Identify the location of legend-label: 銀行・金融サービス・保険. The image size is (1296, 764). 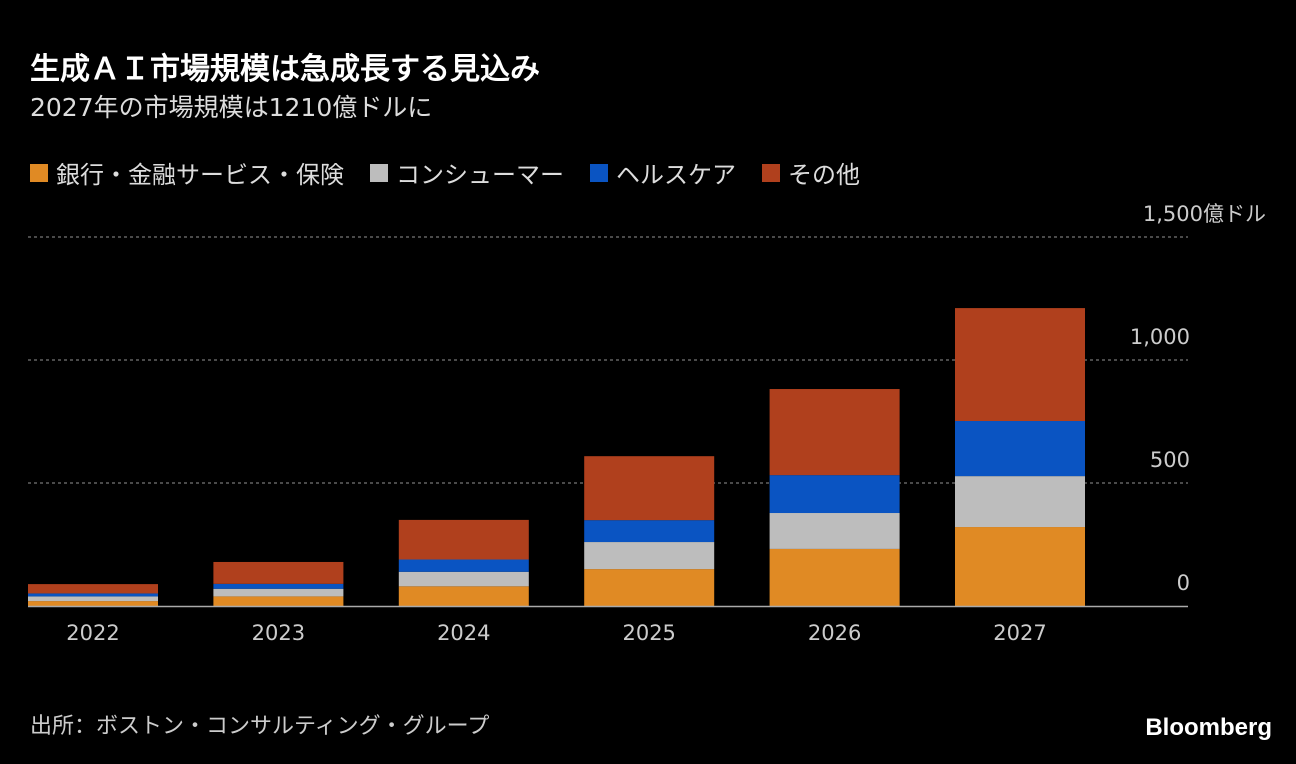
(200, 175).